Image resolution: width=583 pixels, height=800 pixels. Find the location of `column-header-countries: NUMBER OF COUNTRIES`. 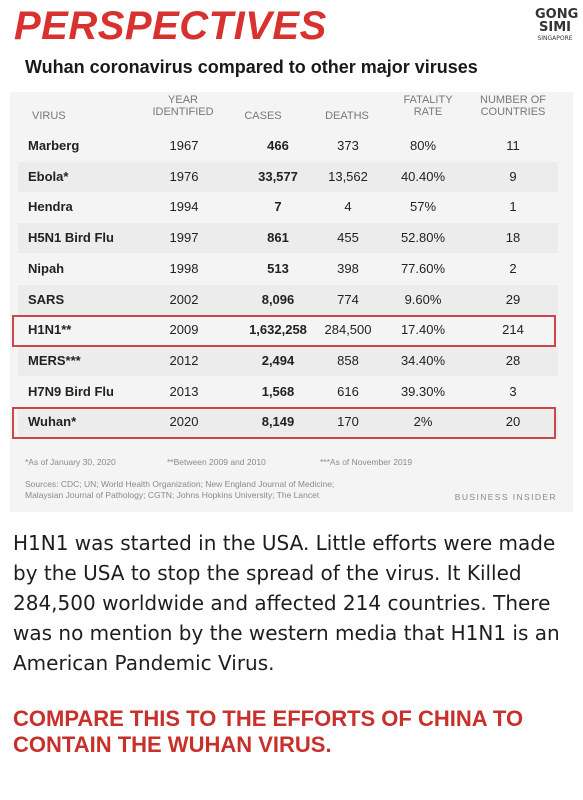

column-header-countries: NUMBER OF COUNTRIES is located at coordinates (513, 106).